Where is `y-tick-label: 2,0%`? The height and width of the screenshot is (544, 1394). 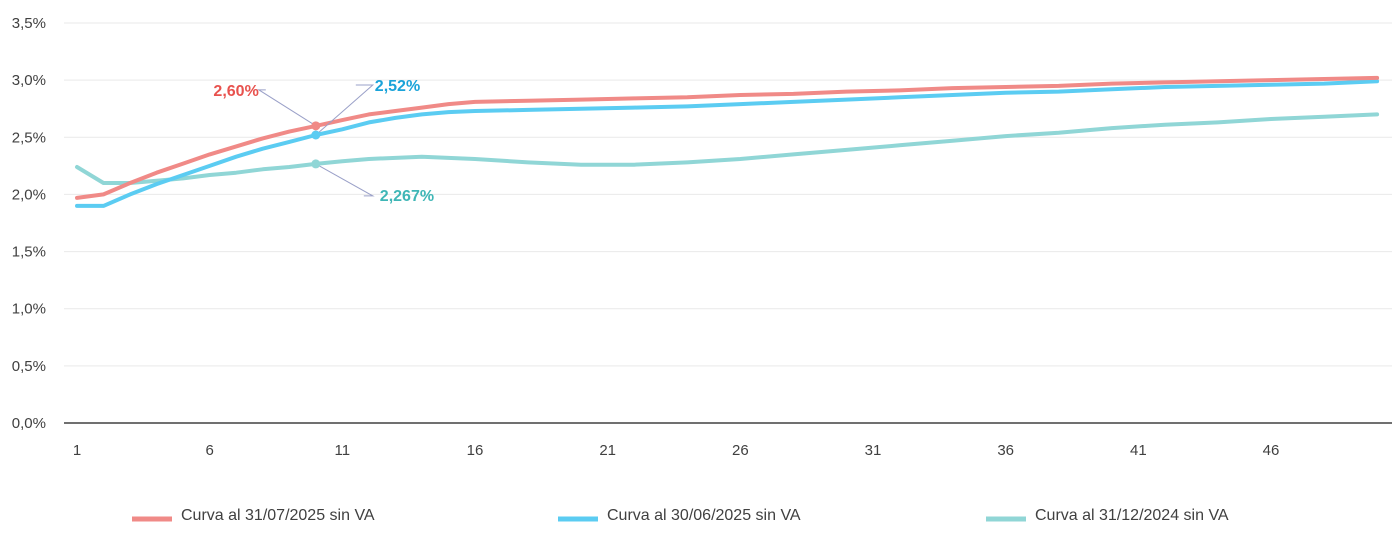 y-tick-label: 2,0% is located at coordinates (29, 194).